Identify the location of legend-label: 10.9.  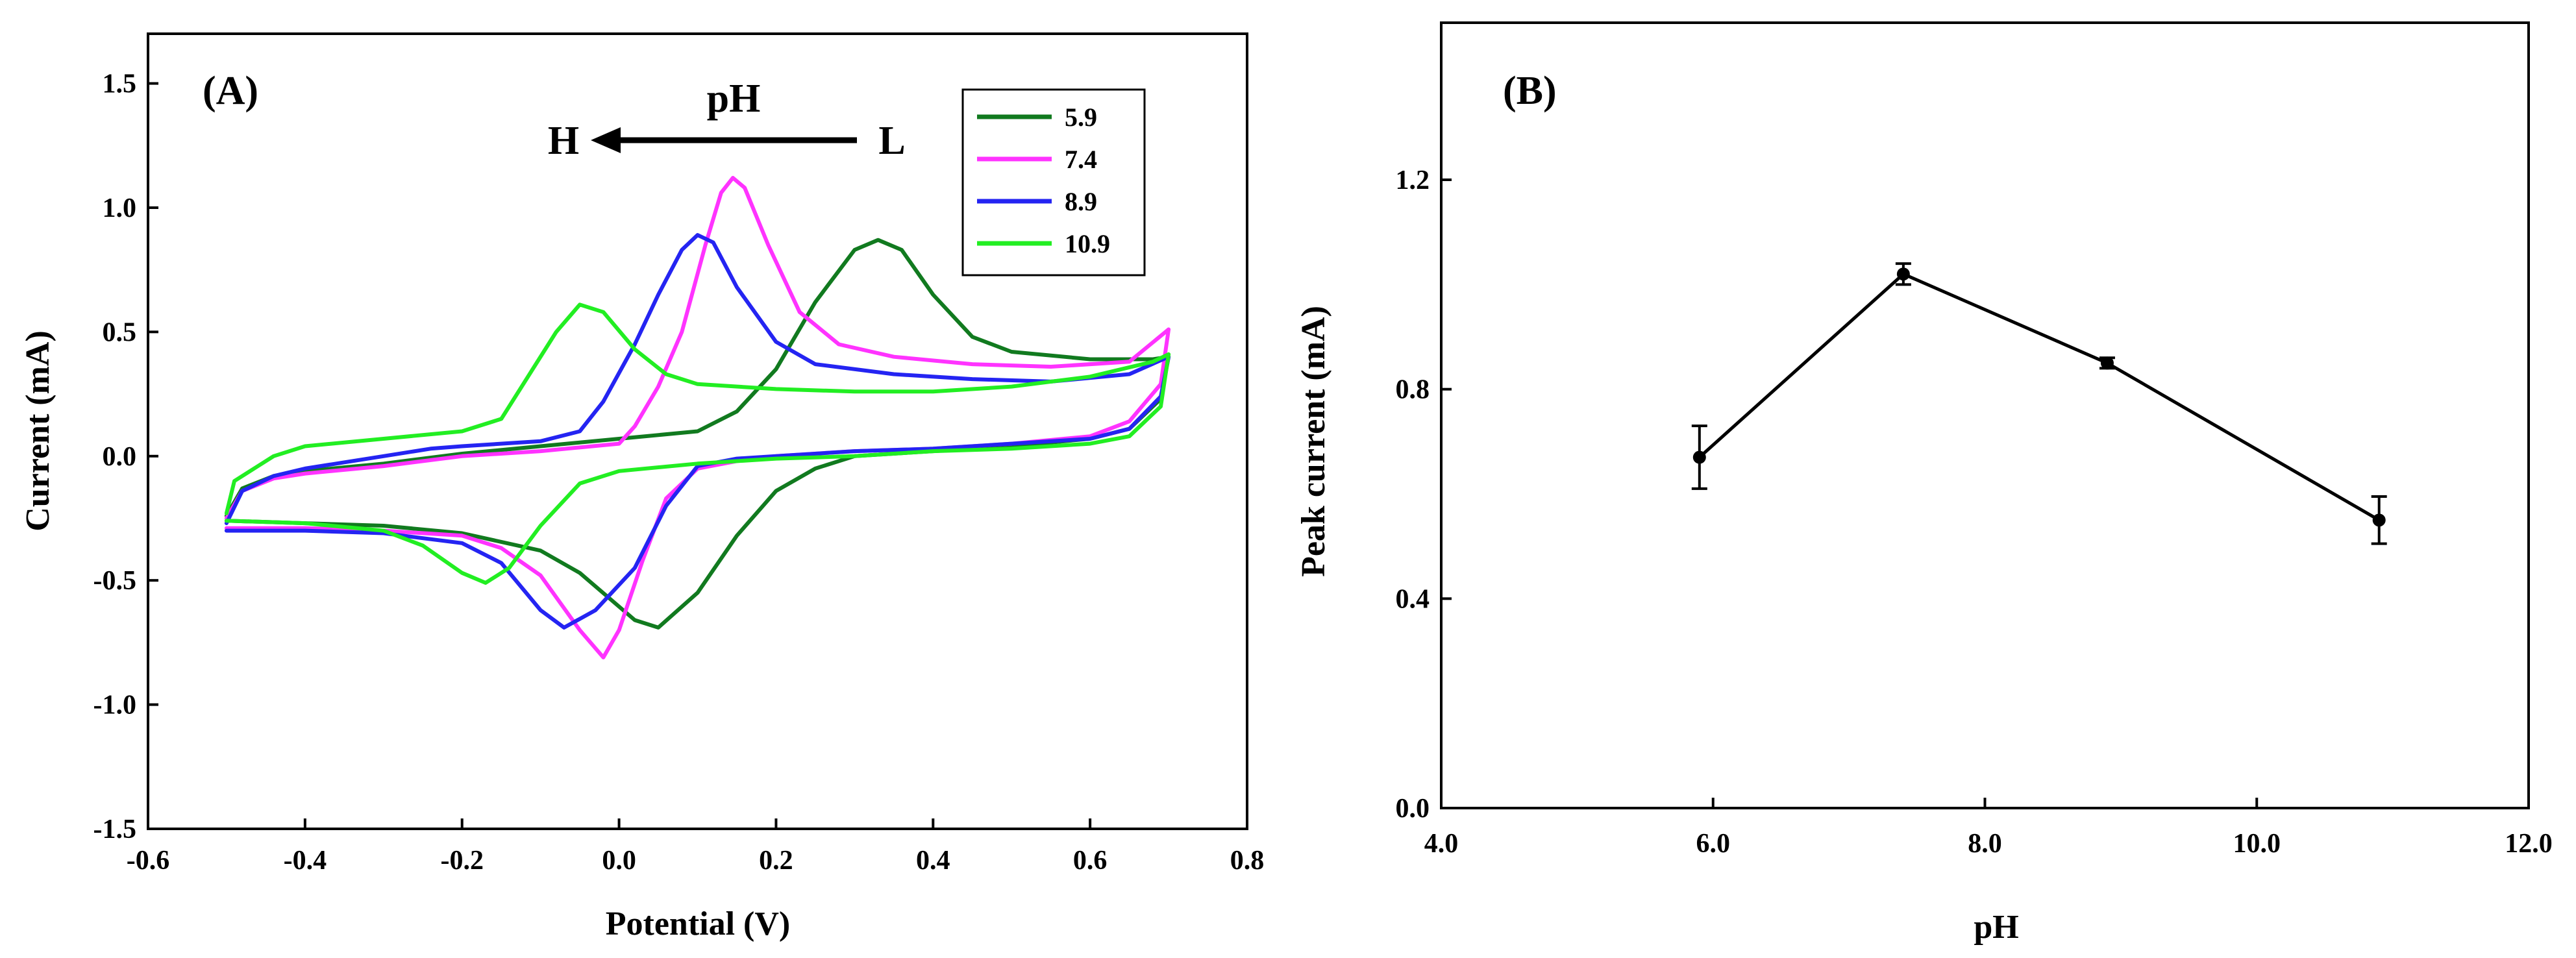
(1087, 243).